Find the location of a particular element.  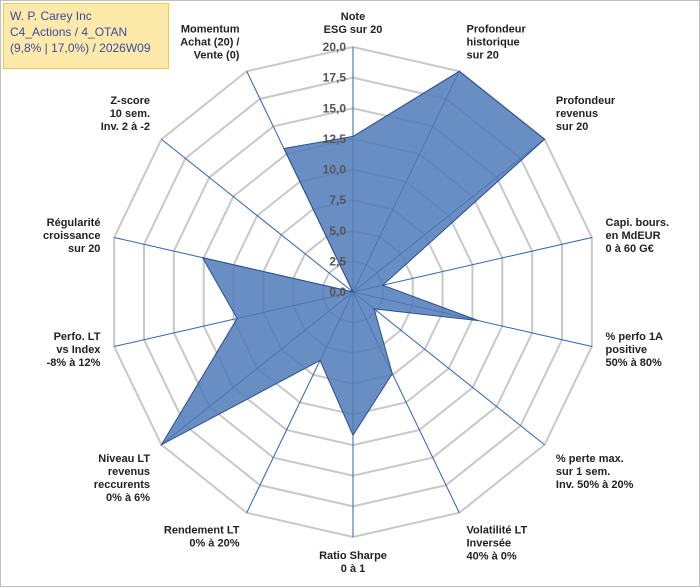

tick-label: 0,0 is located at coordinates (337, 292).